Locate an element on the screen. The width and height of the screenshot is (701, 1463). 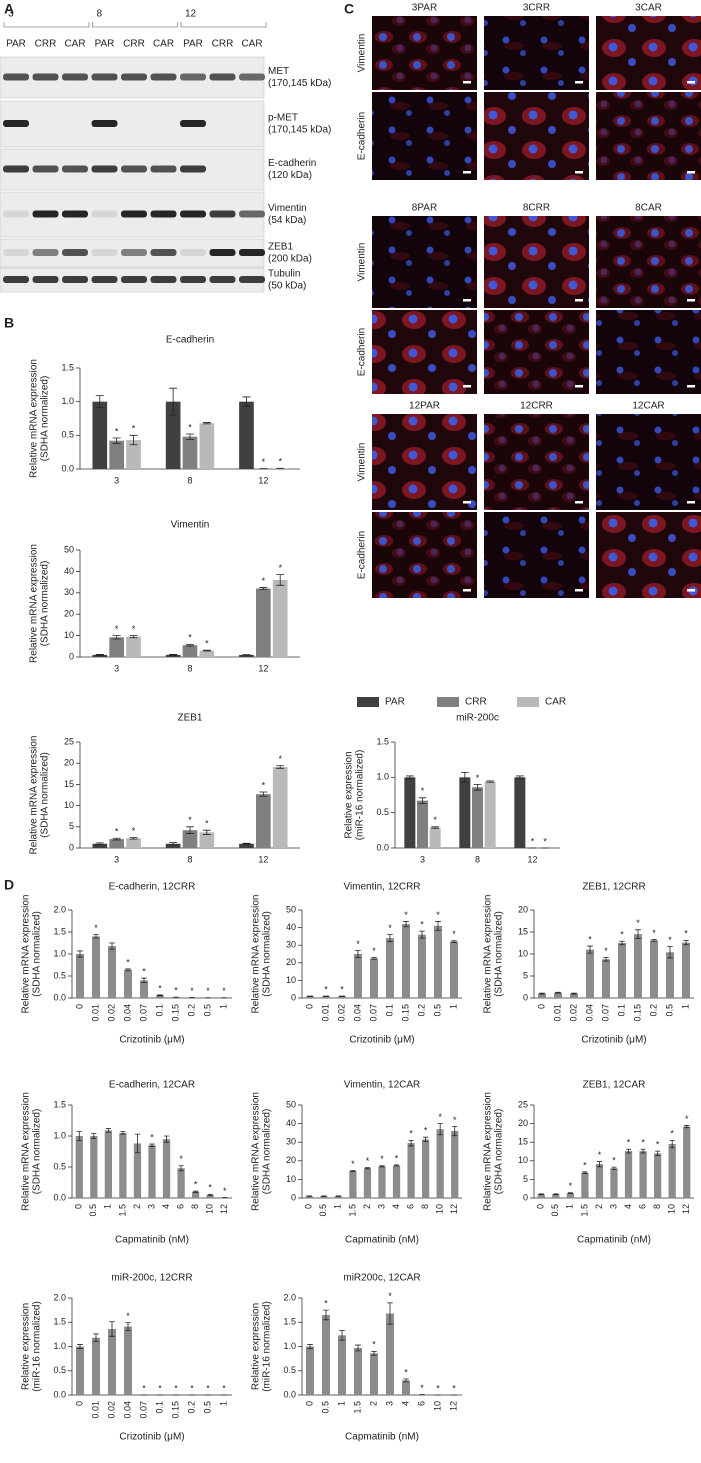
x-axis-label: Capmatinib (nM) is located at coordinates (614, 1240).